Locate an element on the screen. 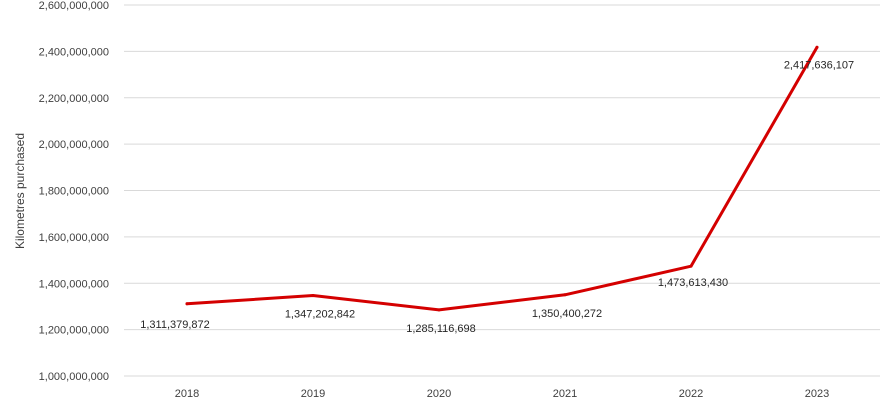 The image size is (884, 411). data-label: 1,285,116,698 is located at coordinates (441, 329).